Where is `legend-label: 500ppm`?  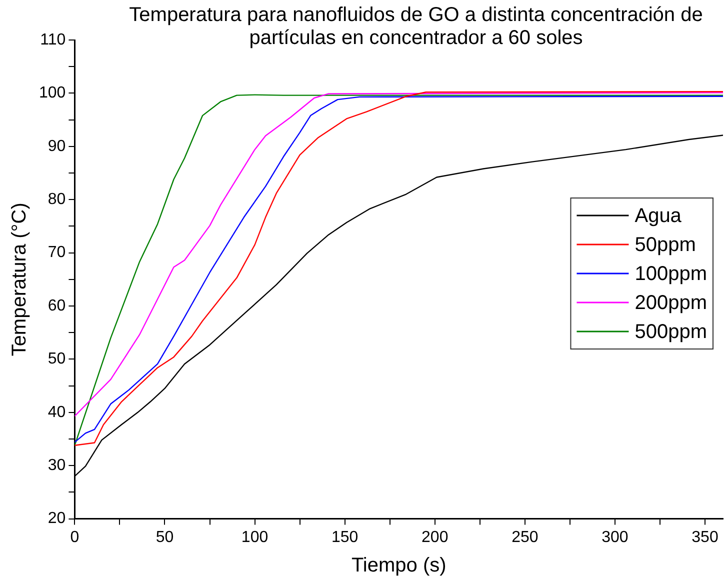 legend-label: 500ppm is located at coordinates (671, 332).